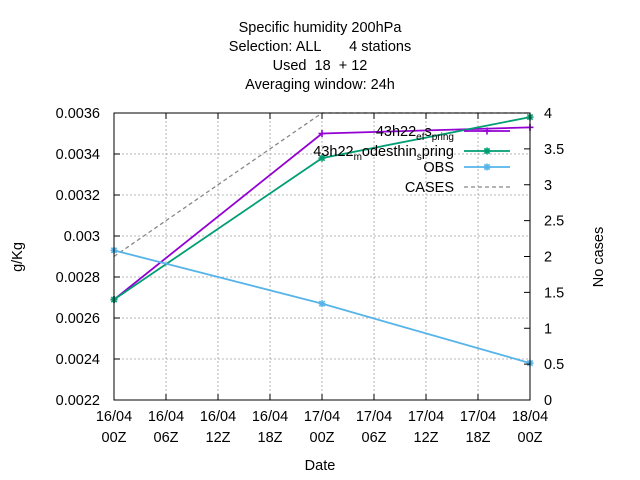 The image size is (640, 480). Describe the element at coordinates (457, 188) in the screenshot. I see `legend-entry: CASES` at that location.